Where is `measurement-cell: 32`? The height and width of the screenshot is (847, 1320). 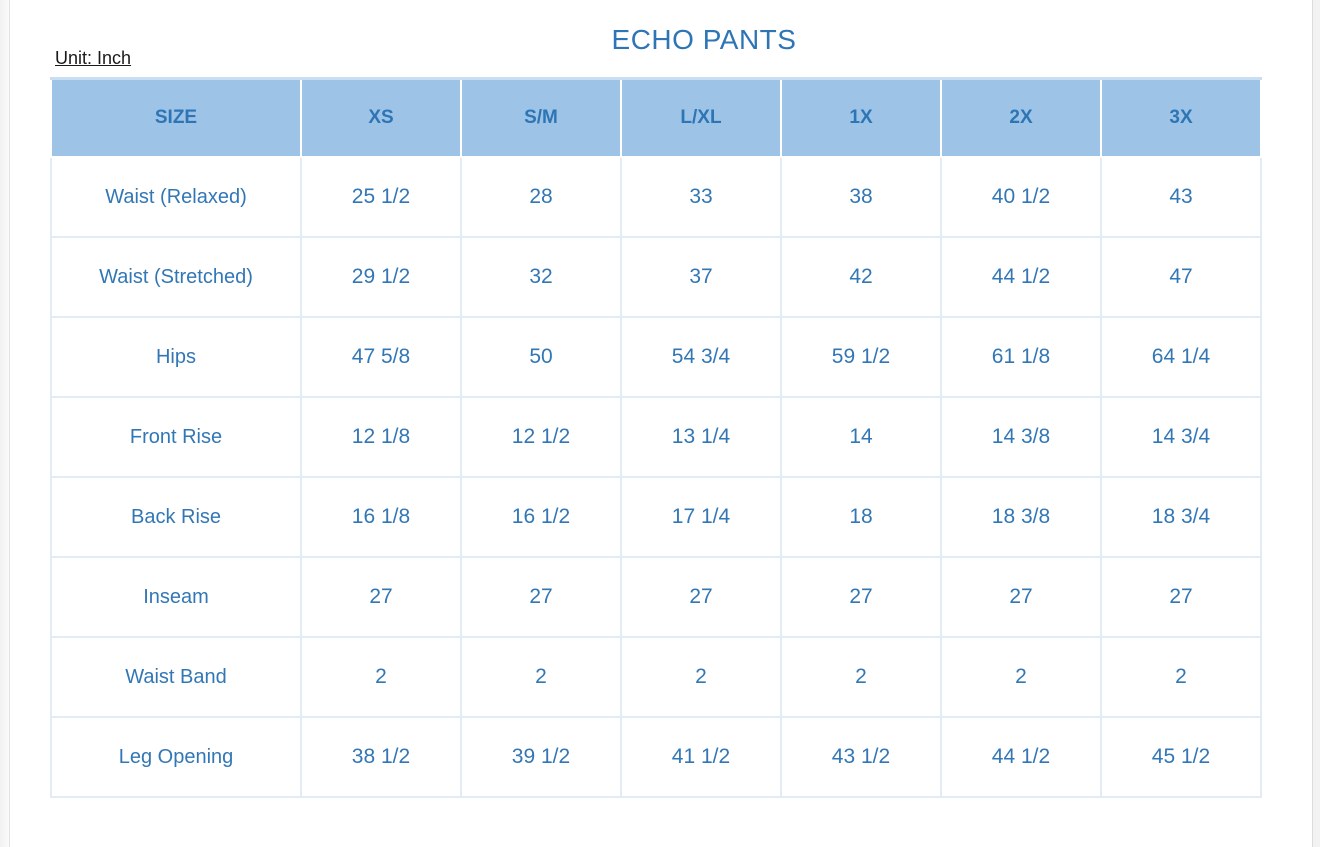 measurement-cell: 32 is located at coordinates (541, 277).